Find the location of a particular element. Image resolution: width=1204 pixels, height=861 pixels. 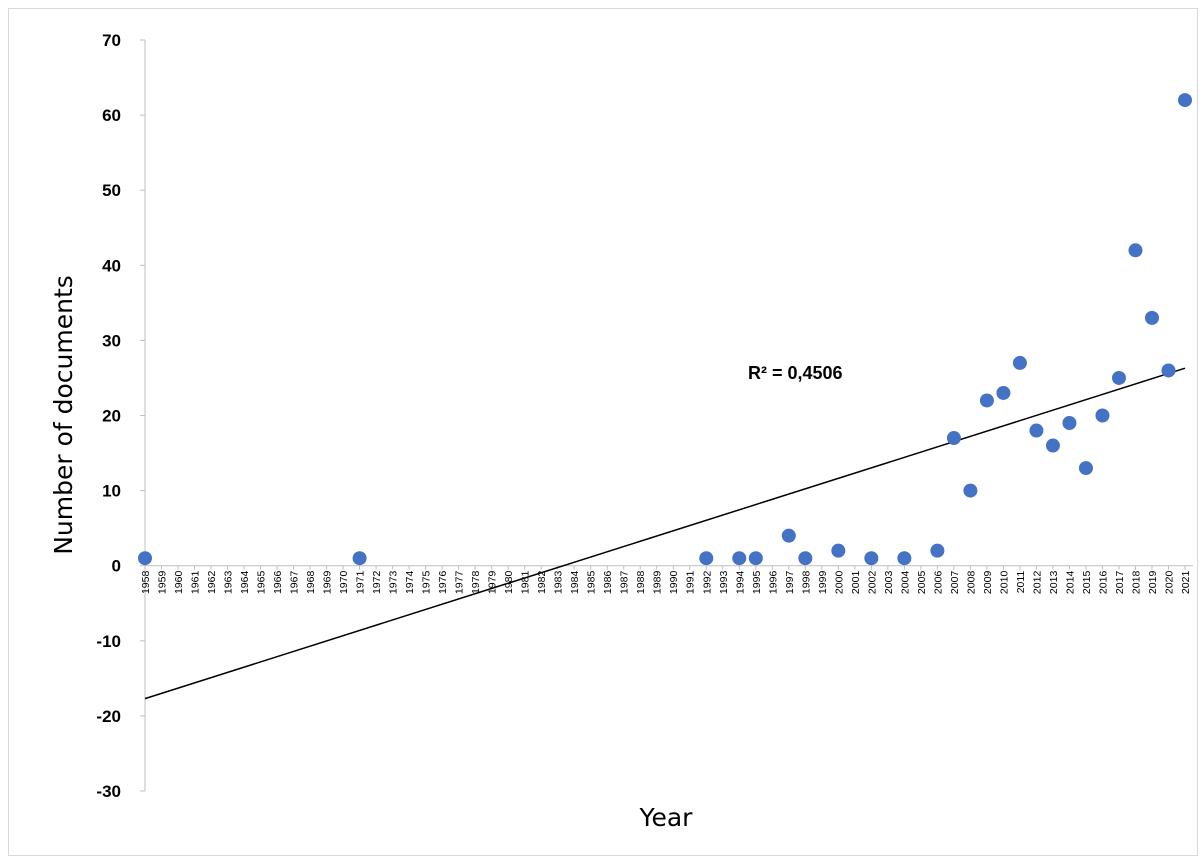

x-tick-label: 2018 is located at coordinates (1136, 583).